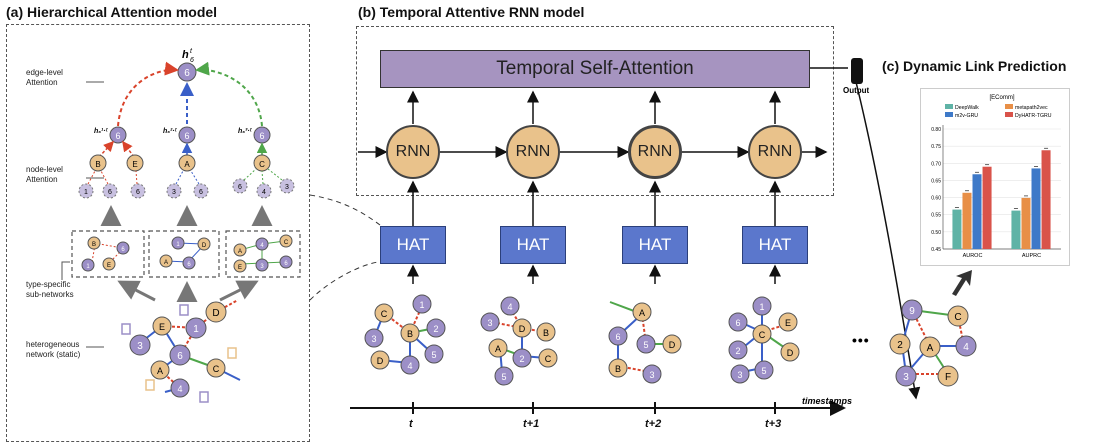  Describe the element at coordinates (44, 169) in the screenshot. I see `node-level-text: node-level` at that location.